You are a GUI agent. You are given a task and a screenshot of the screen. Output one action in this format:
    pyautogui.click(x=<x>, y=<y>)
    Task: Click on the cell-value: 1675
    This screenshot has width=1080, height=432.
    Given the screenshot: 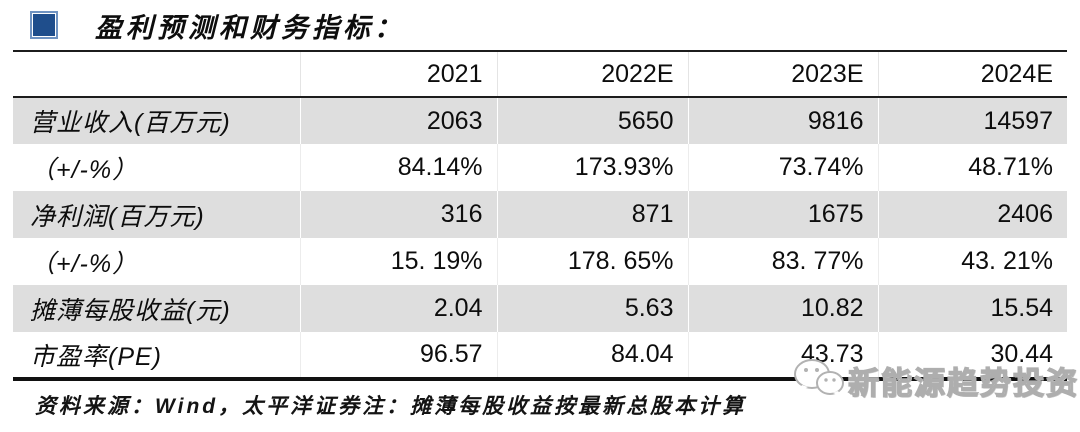 What is the action you would take?
    pyautogui.click(x=782, y=214)
    